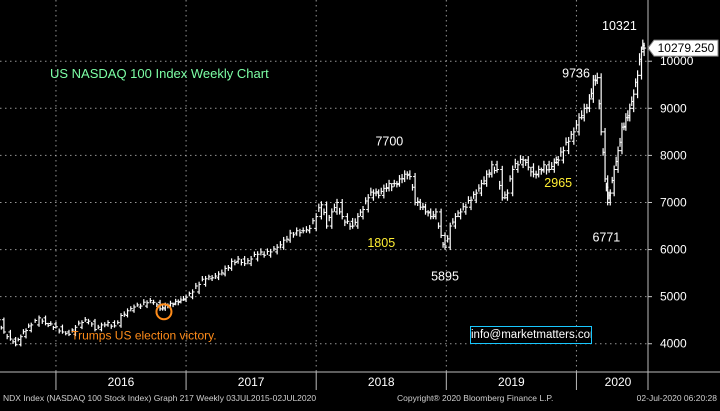  I want to click on brand-email-box: info@marketmatters.com.au, so click(531, 335).